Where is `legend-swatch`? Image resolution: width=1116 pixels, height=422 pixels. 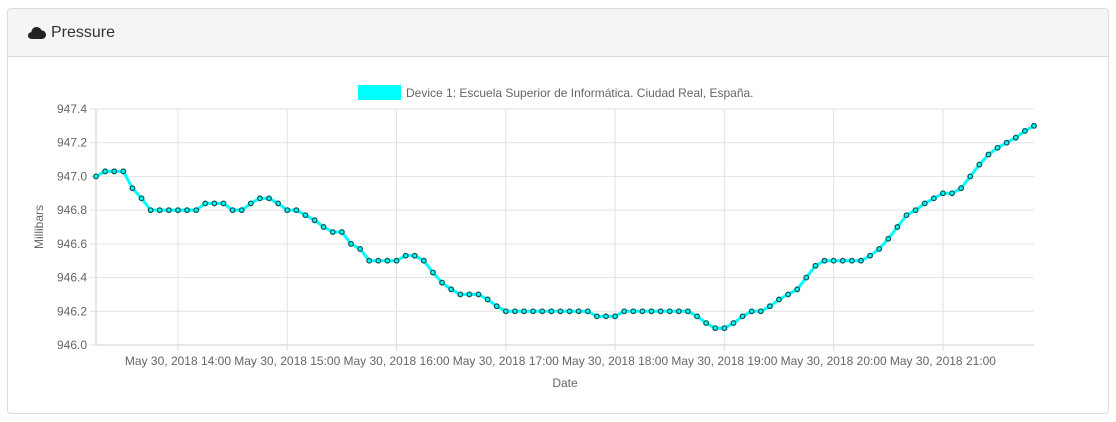
legend-swatch is located at coordinates (379, 92).